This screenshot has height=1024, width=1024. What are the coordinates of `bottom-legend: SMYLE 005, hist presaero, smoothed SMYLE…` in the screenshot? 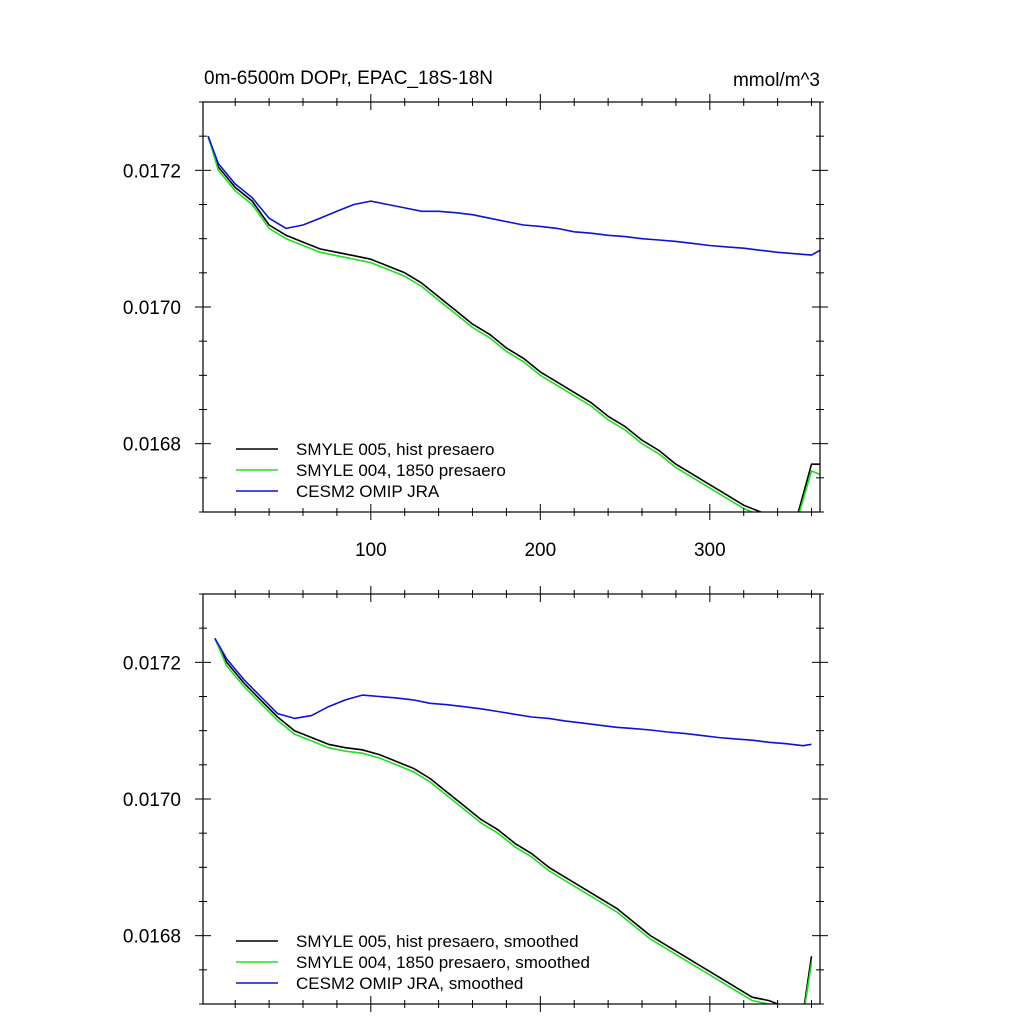 It's located at (413, 962).